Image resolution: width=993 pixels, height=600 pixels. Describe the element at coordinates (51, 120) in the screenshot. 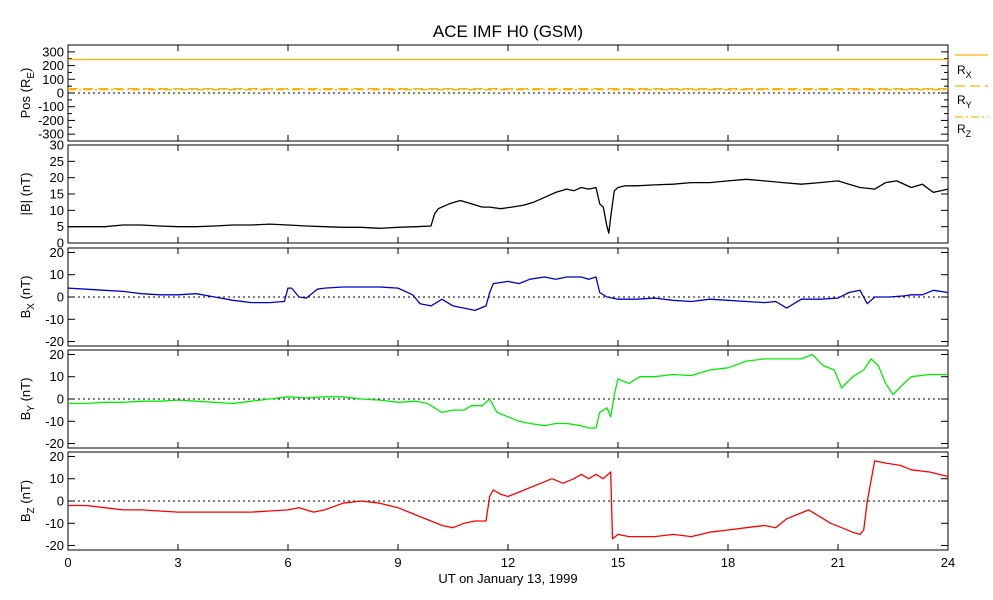

I see `y-tick-label: -200` at that location.